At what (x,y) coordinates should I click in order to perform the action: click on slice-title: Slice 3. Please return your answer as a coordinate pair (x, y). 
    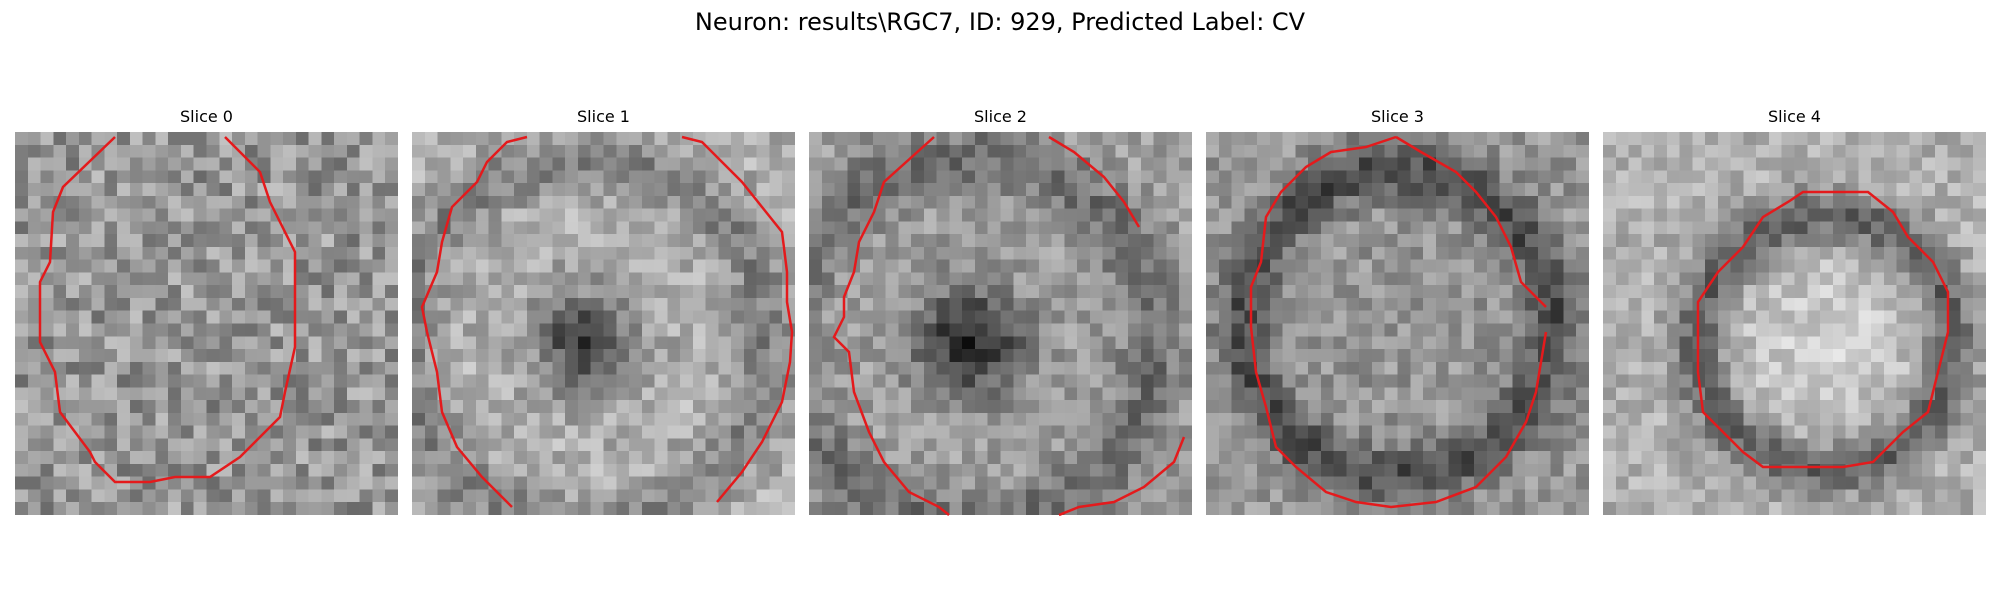
    Looking at the image, I should click on (1397, 116).